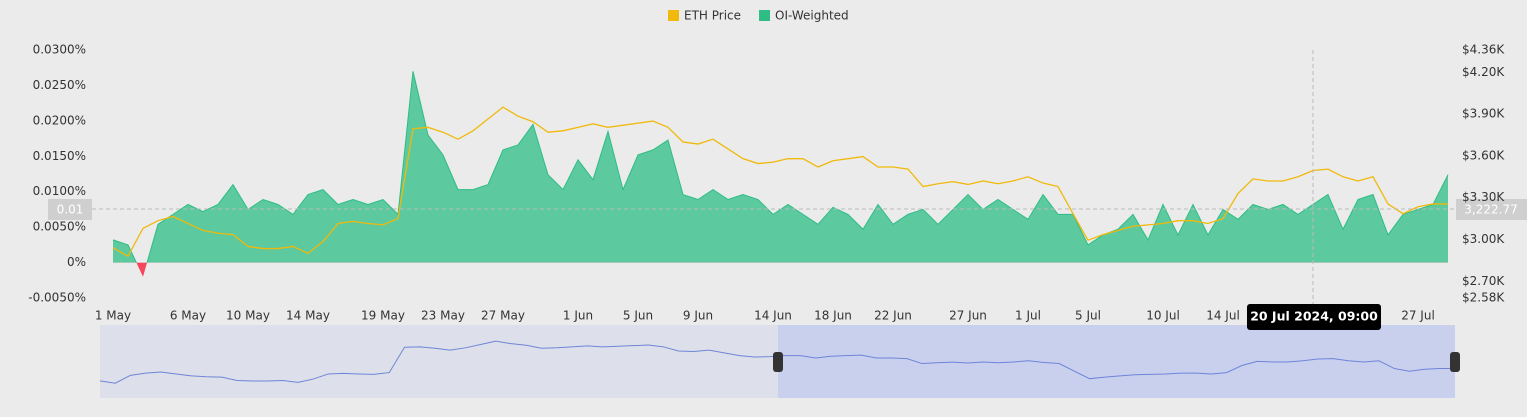  Describe the element at coordinates (893, 316) in the screenshot. I see `x-tick-label: 22 Jun` at that location.